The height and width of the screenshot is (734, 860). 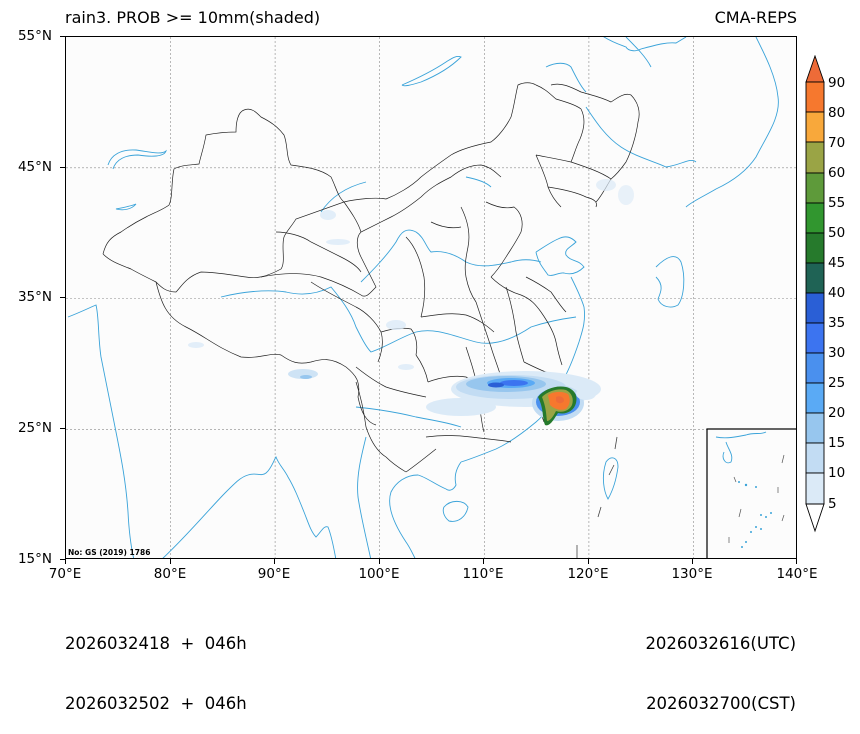 What do you see at coordinates (721, 703) in the screenshot?
I see `valid-time-cst: 2026032700(CST)` at bounding box center [721, 703].